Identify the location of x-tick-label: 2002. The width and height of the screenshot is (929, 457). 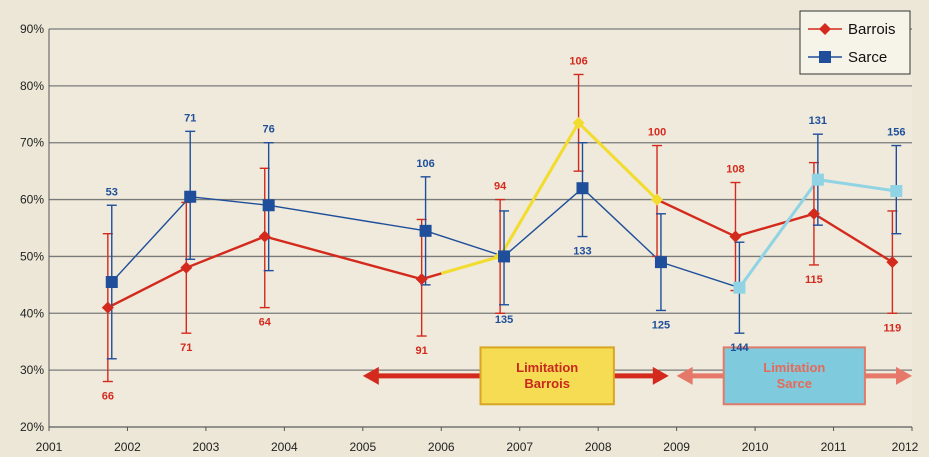
(127, 447).